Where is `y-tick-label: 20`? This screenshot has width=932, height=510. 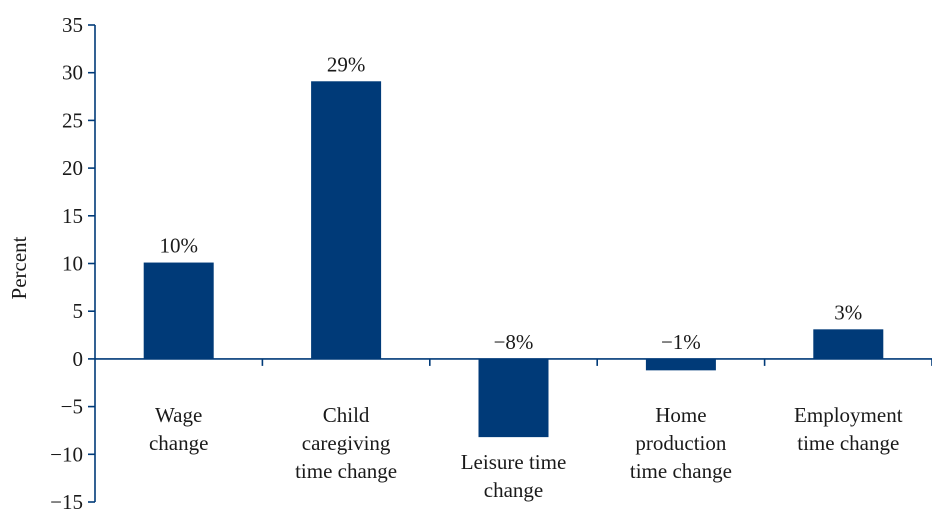
y-tick-label: 20 is located at coordinates (72, 168).